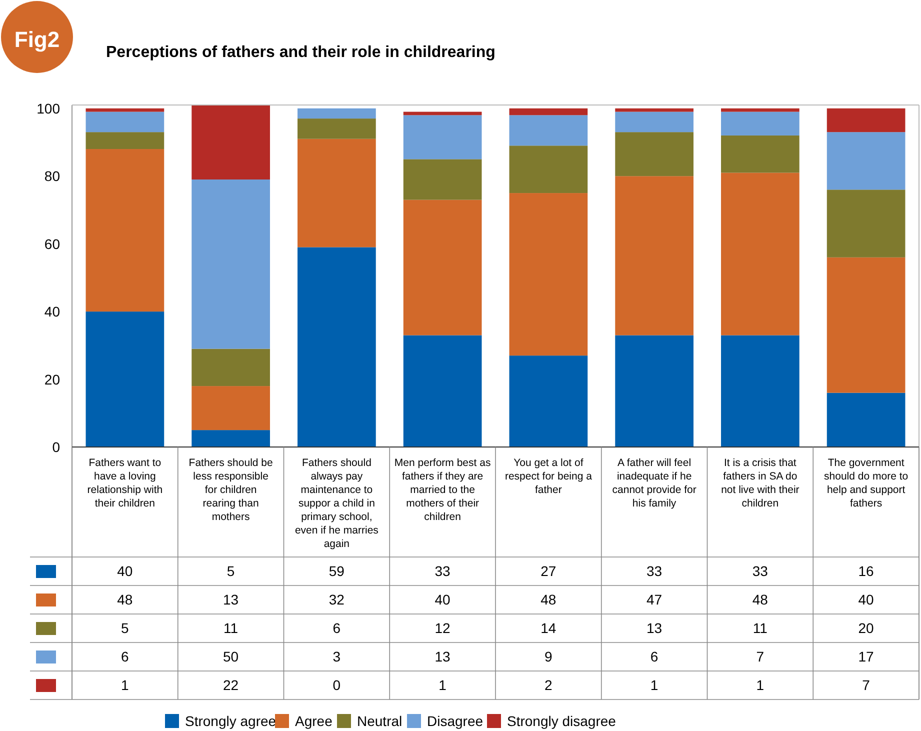 This screenshot has width=921, height=731. Describe the element at coordinates (654, 483) in the screenshot. I see `x-tick-label: A father will feel inadequate if he cannot provide for his family` at that location.